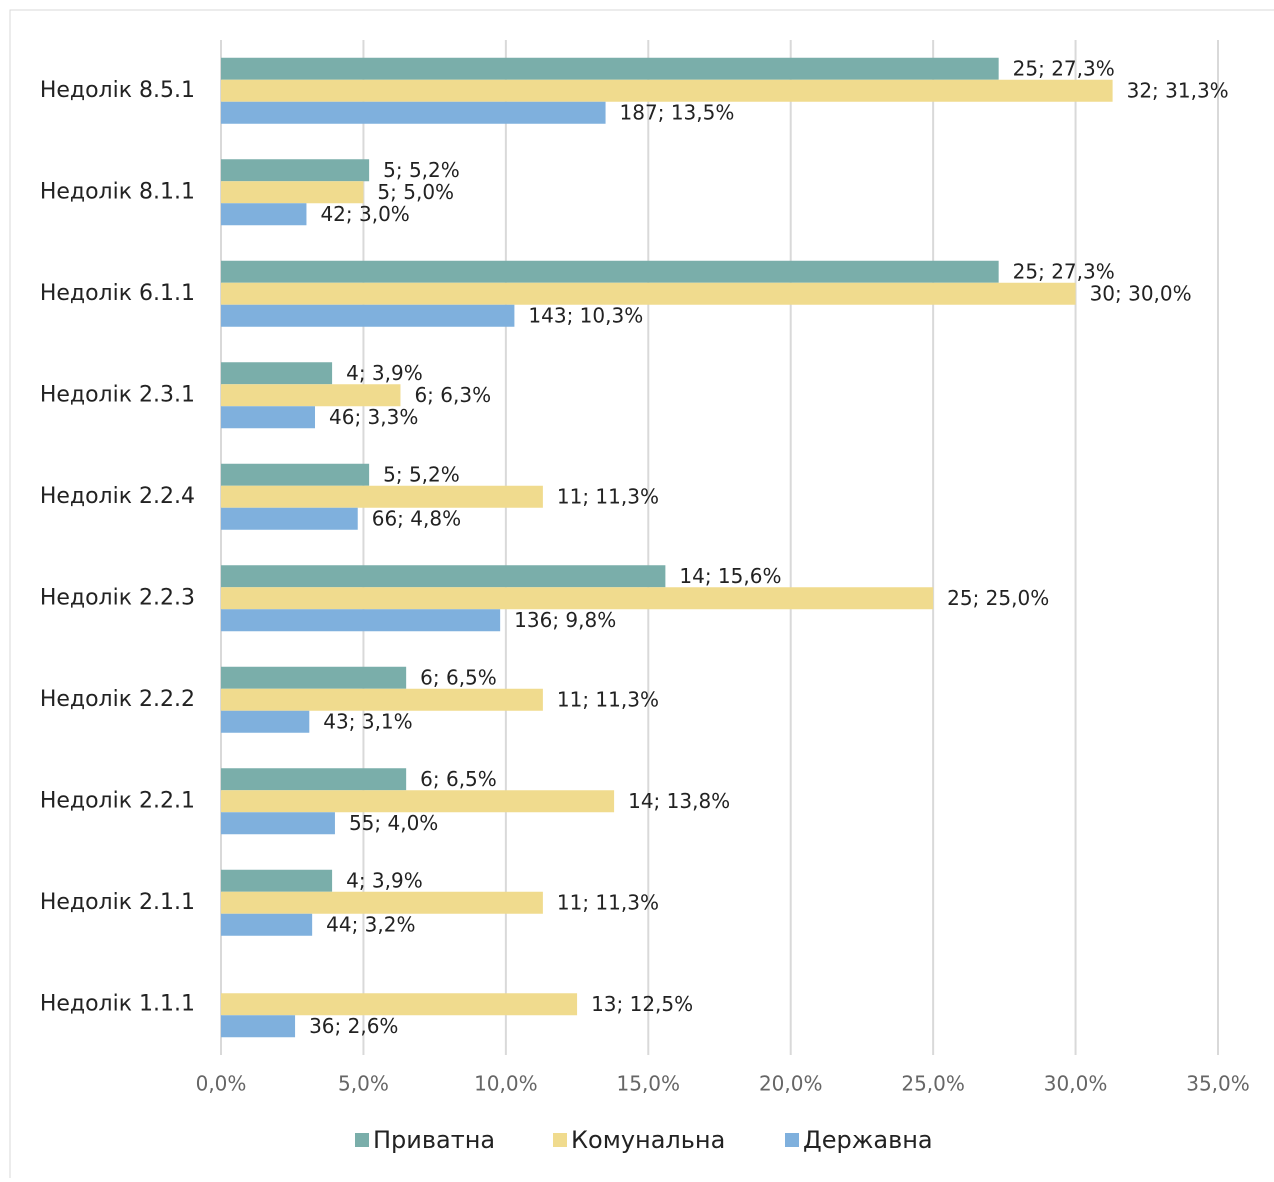  Describe the element at coordinates (416, 518) in the screenshot. I see `data-label: 66; 4,8%` at that location.